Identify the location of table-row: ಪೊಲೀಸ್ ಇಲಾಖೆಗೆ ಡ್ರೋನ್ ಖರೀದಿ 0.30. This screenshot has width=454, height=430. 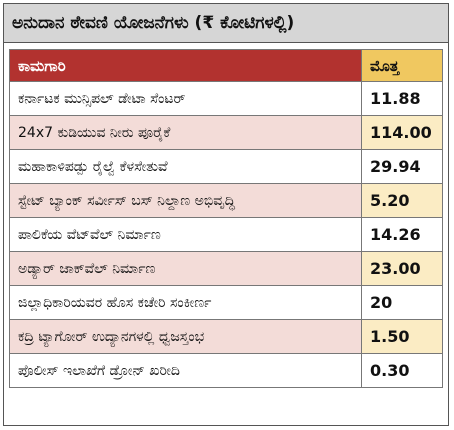
(226, 370).